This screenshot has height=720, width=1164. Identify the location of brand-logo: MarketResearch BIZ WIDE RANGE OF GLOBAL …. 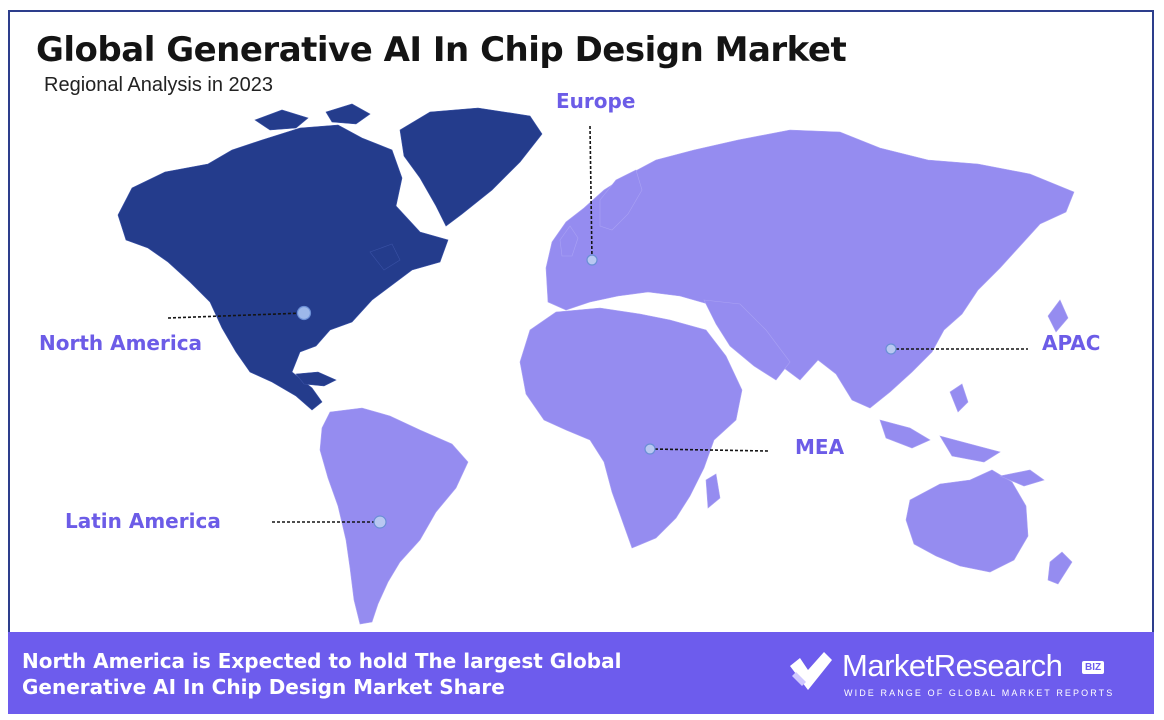
(960, 675).